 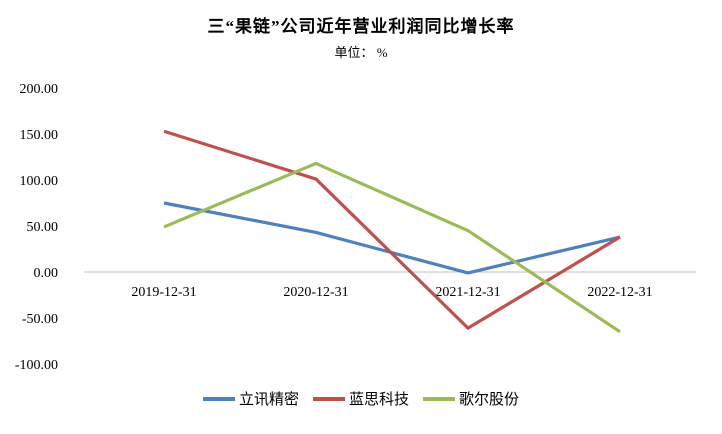 What do you see at coordinates (361, 26) in the screenshot?
I see `chart-title: 三“果链”公司近年营业利润同比增长率` at bounding box center [361, 26].